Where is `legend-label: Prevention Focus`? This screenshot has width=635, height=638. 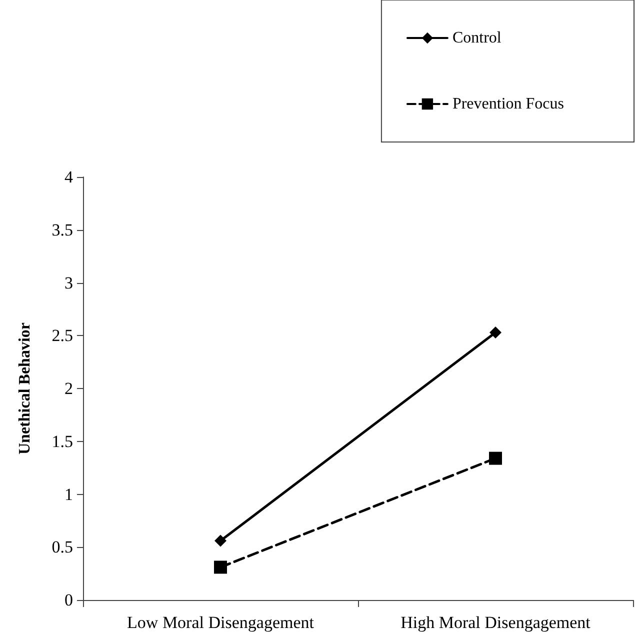
legend-label: Prevention Focus is located at coordinates (508, 104).